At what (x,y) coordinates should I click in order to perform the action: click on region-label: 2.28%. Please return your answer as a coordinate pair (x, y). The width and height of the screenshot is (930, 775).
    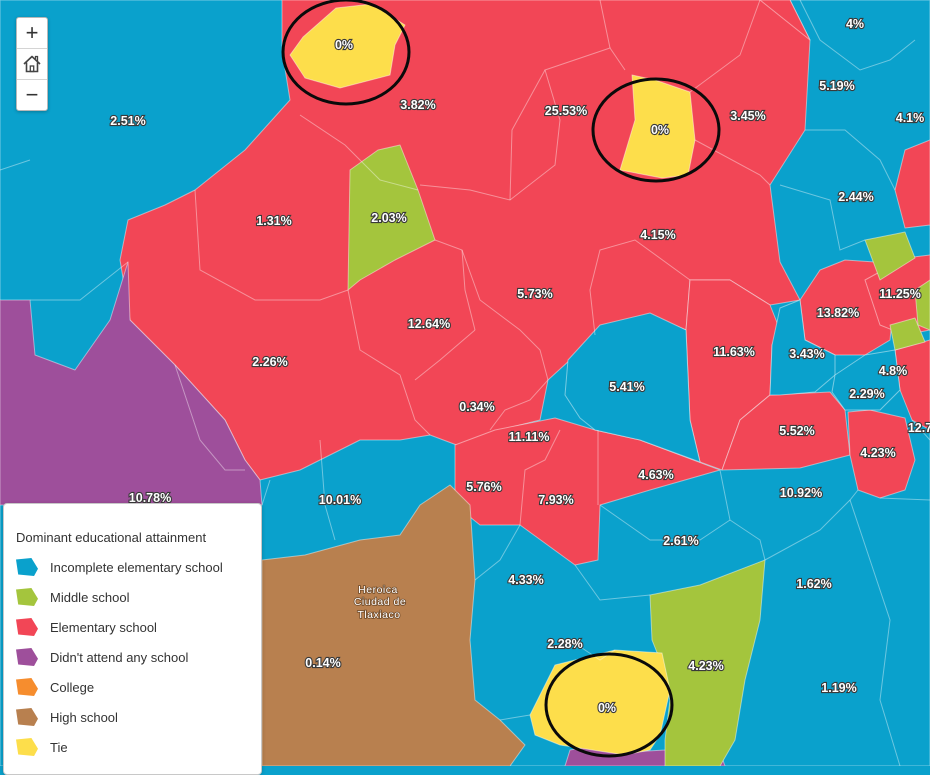
    Looking at the image, I should click on (564, 644).